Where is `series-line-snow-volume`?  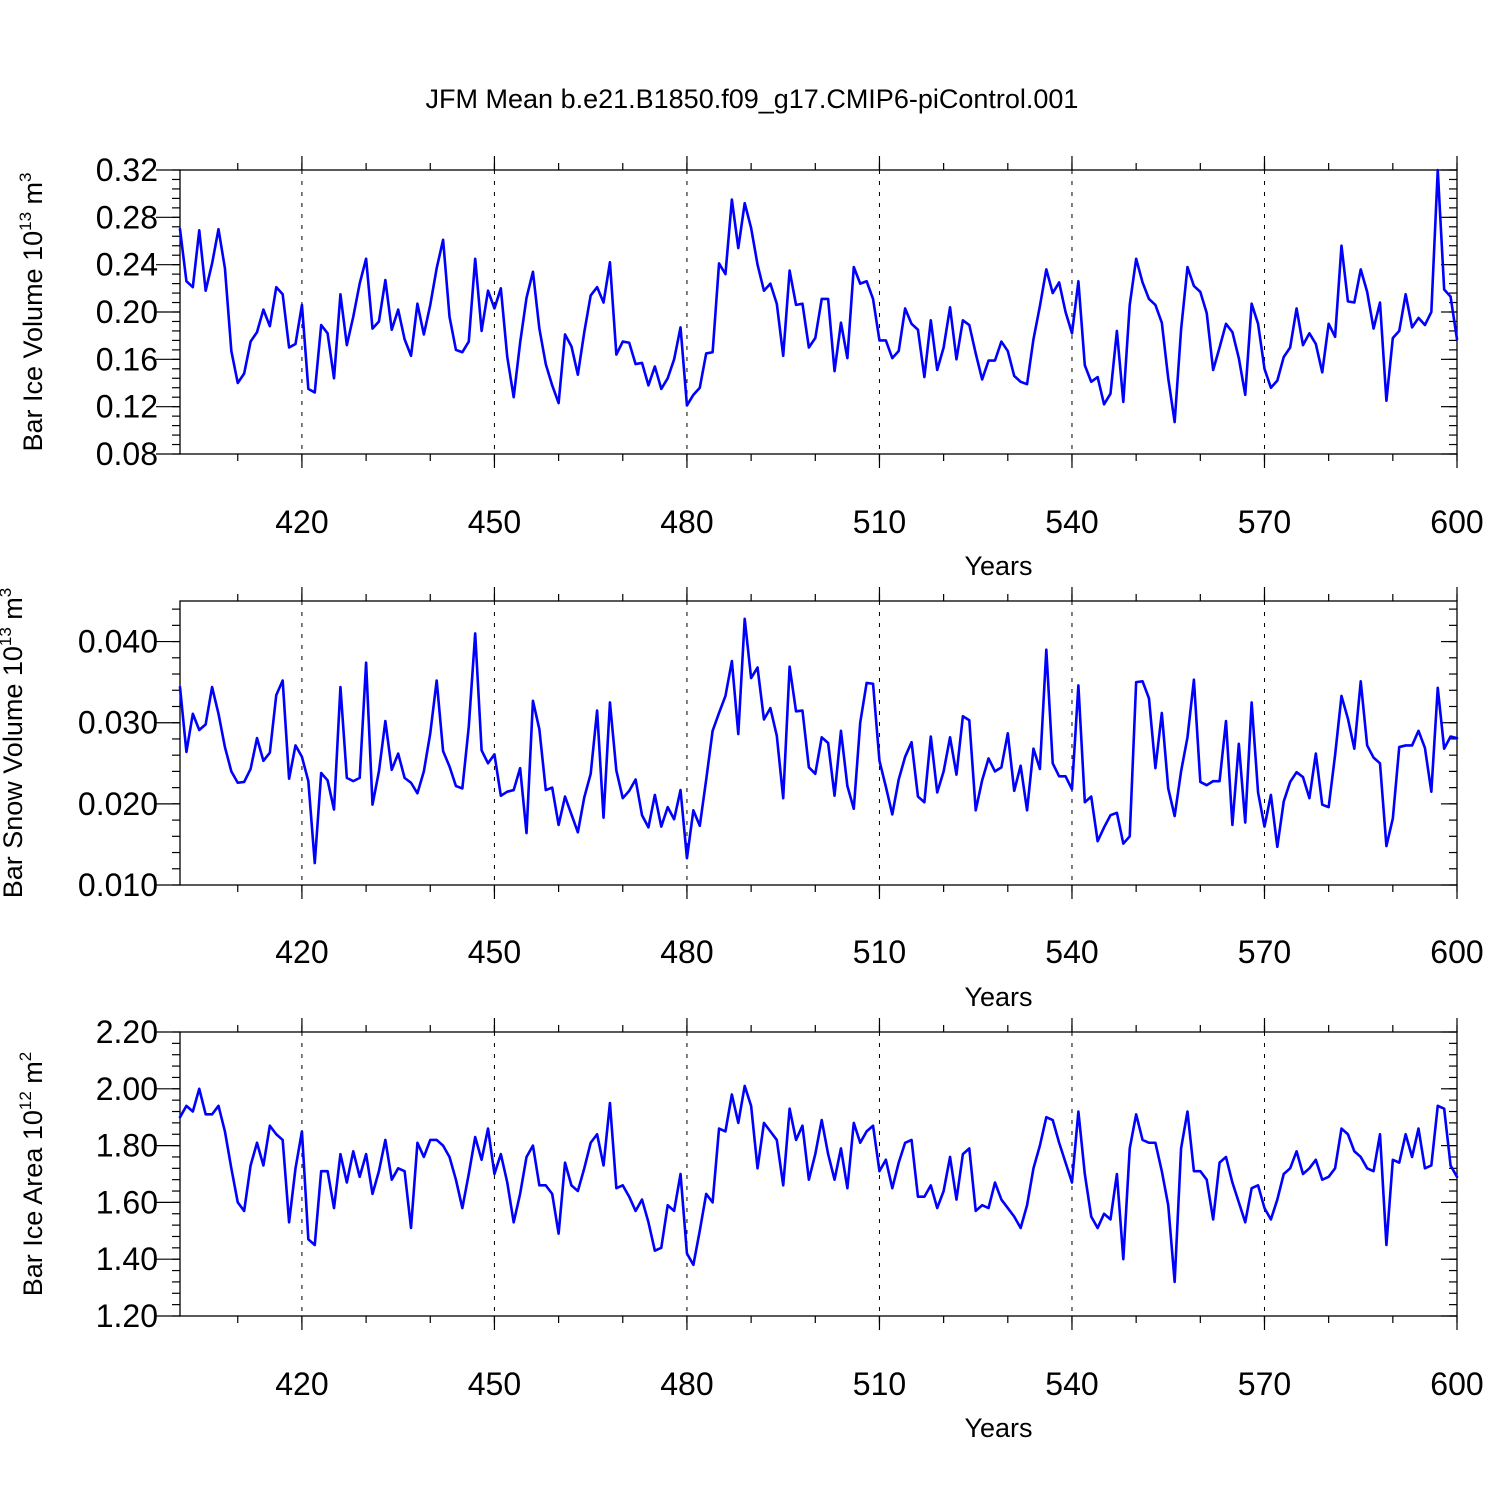 series-line-snow-volume is located at coordinates (818, 741).